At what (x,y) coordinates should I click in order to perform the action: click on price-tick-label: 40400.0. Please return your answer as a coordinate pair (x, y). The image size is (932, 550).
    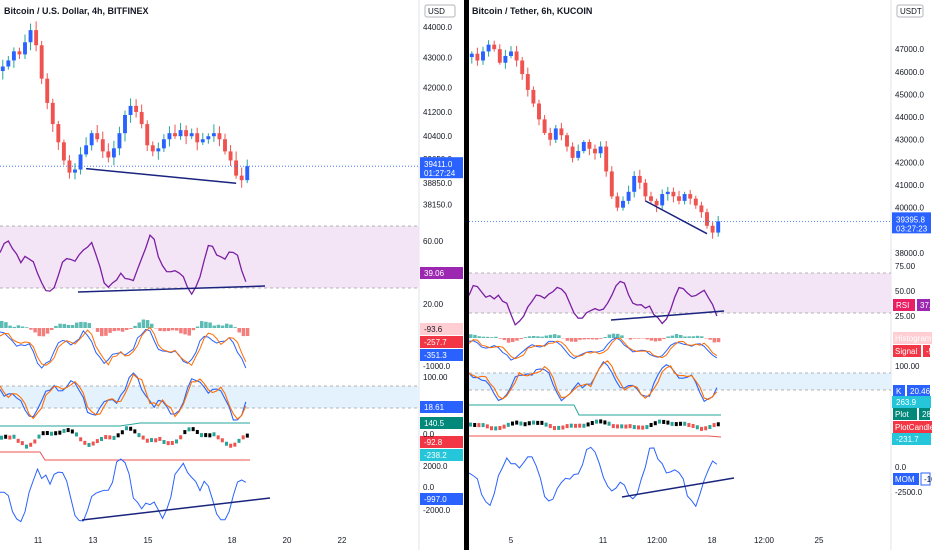
    Looking at the image, I should click on (437, 136).